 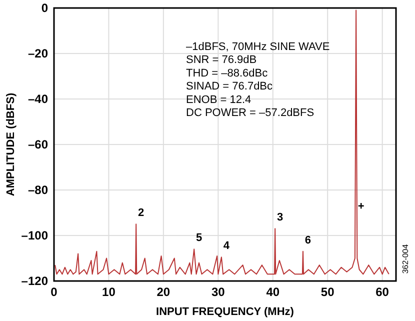 I want to click on annotation: THD = –88.6dBc, so click(x=227, y=73).